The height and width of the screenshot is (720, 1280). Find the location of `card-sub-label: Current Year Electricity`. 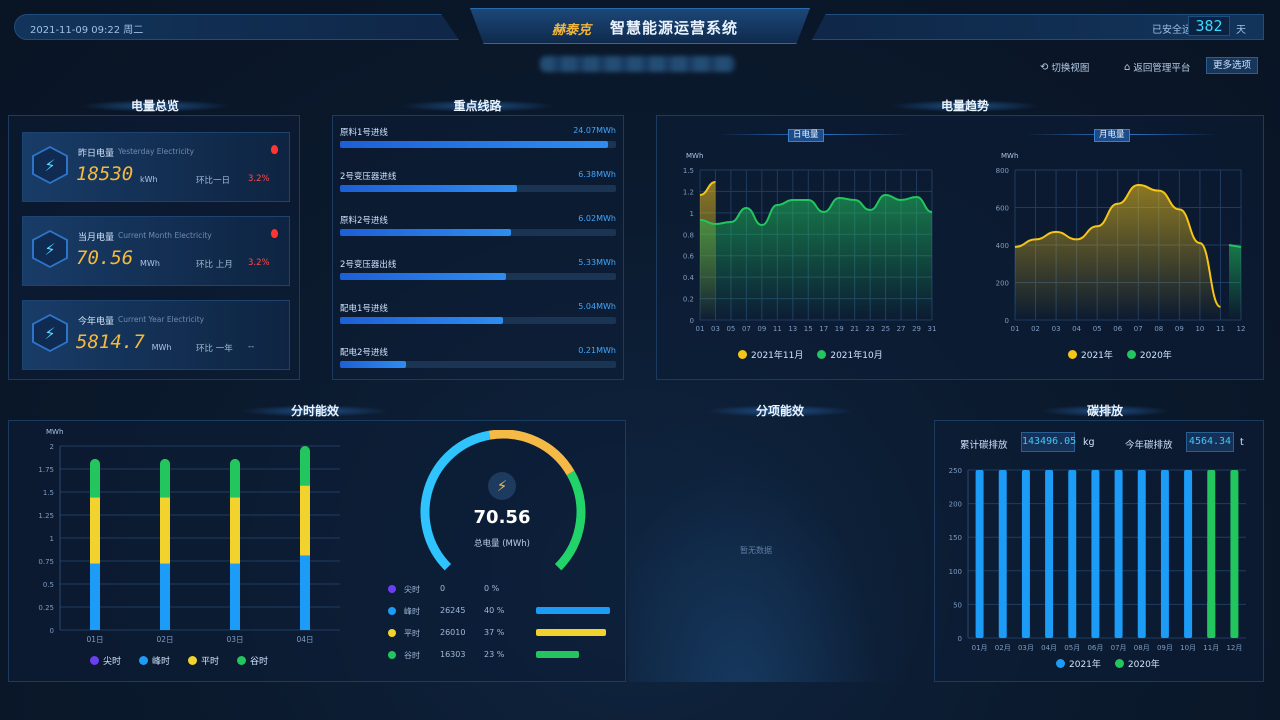

card-sub-label: Current Year Electricity is located at coordinates (161, 319).